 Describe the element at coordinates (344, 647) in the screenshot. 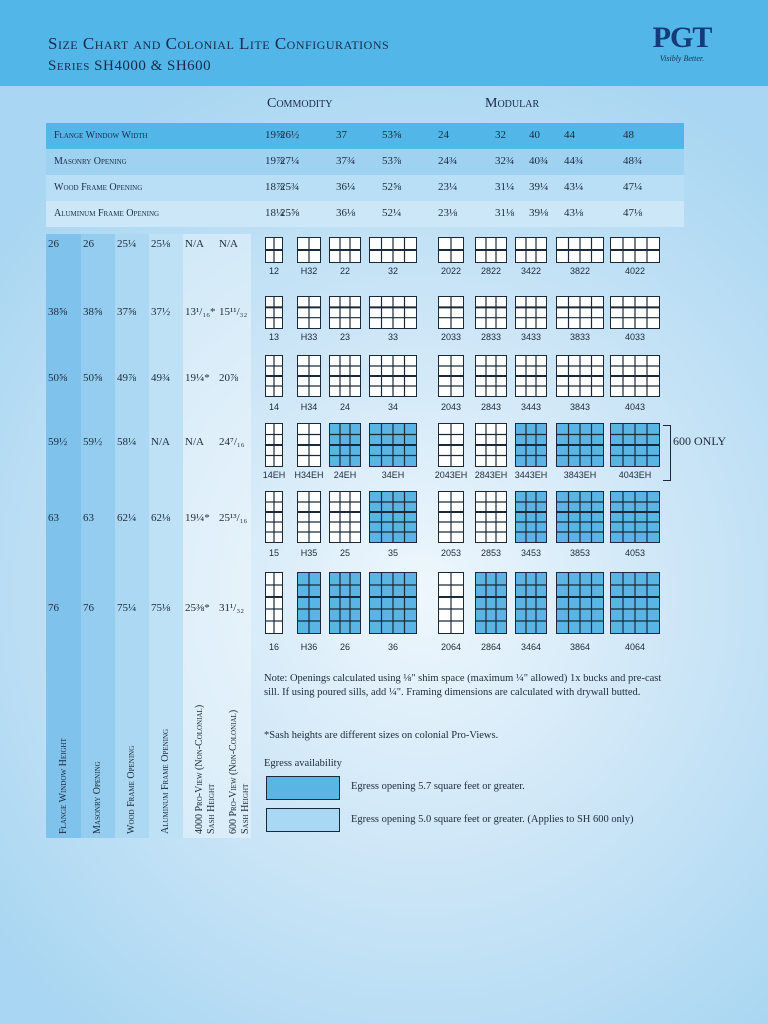

I see `window-code: 26` at that location.